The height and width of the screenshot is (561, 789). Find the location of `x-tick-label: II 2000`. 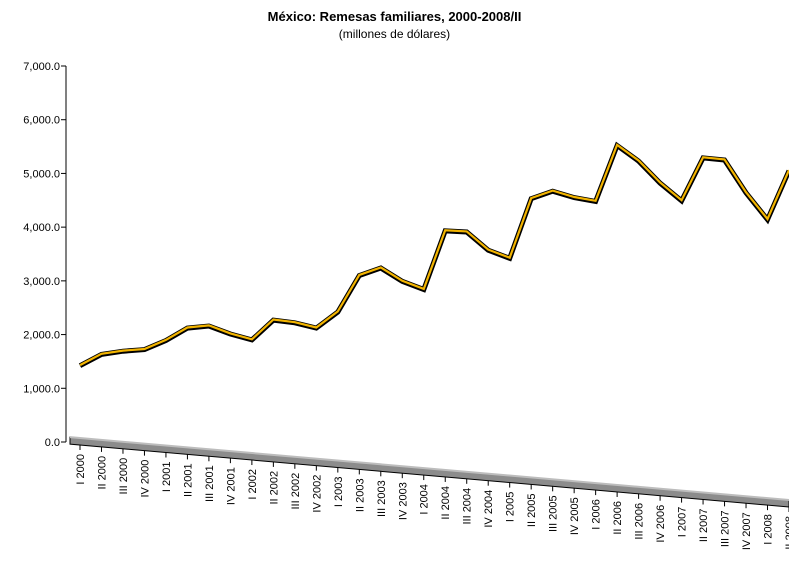

x-tick-label: II 2000 is located at coordinates (102, 473).